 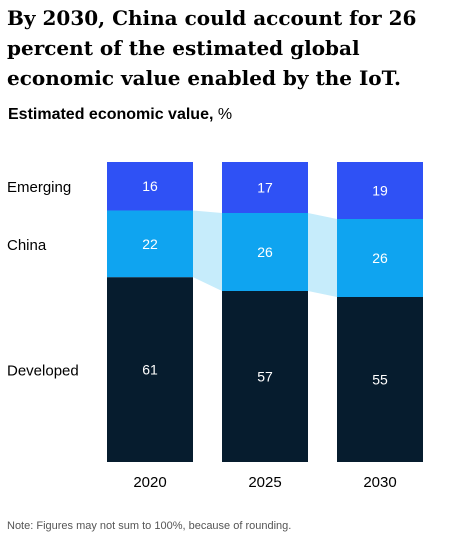 I want to click on bar-stack-2025: 57 26 17, so click(x=265, y=312).